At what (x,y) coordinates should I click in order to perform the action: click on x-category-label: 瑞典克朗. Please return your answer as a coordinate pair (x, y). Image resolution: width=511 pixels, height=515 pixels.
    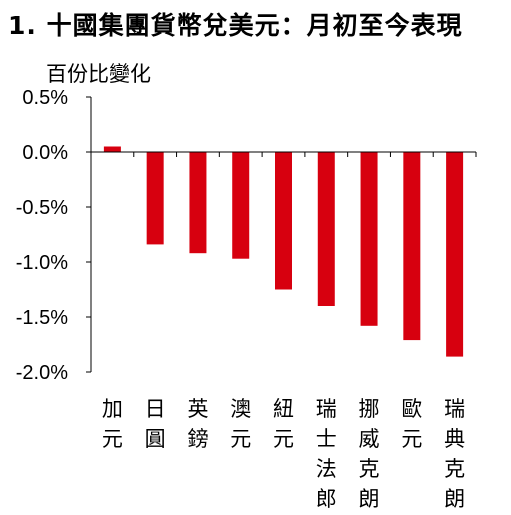
    Looking at the image, I should click on (454, 454).